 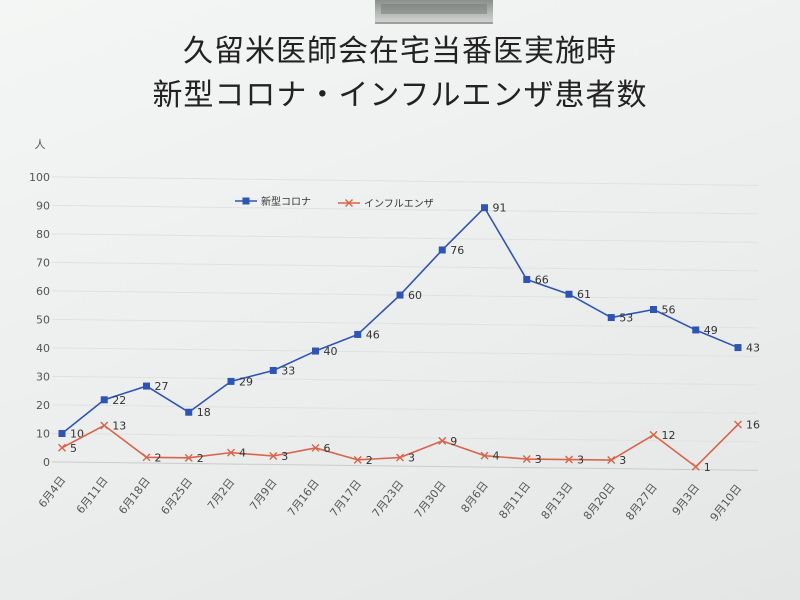 What do you see at coordinates (176, 496) in the screenshot?
I see `x-tick-label: 6月25日` at bounding box center [176, 496].